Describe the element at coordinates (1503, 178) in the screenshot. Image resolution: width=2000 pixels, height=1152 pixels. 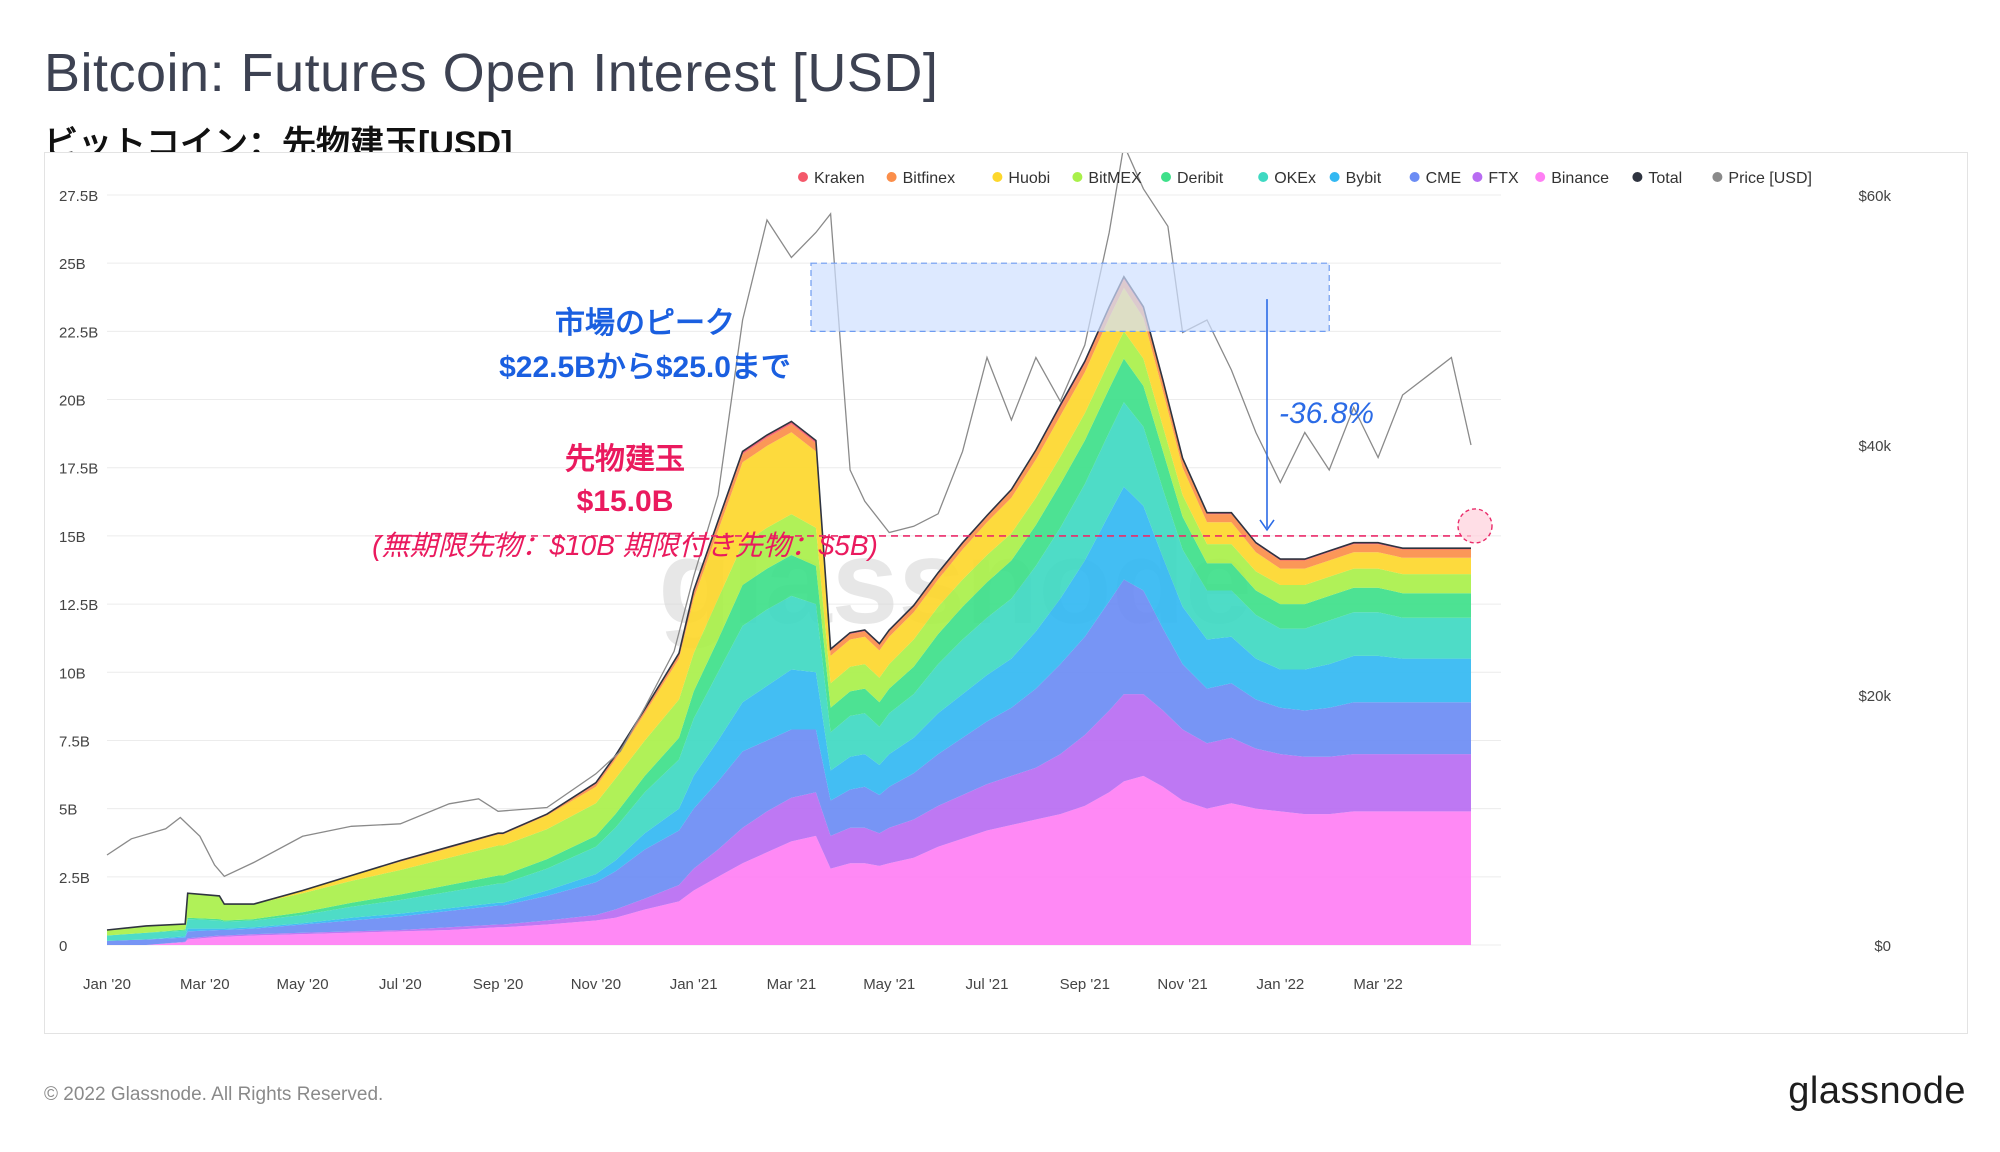
I see `legend-label: FTX` at that location.